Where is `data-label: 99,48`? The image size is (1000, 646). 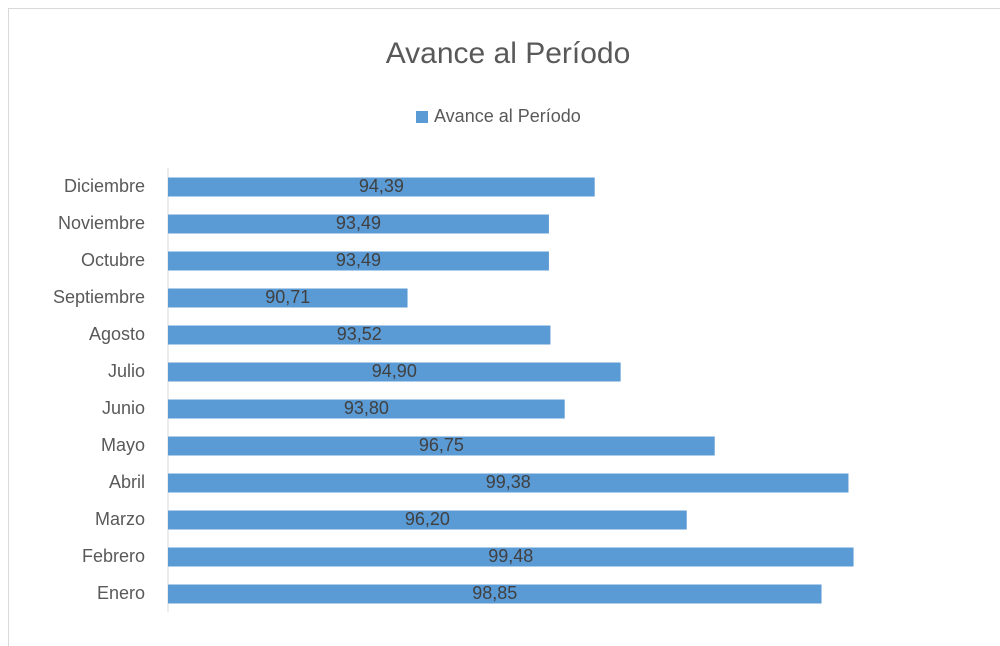
data-label: 99,48 is located at coordinates (510, 556).